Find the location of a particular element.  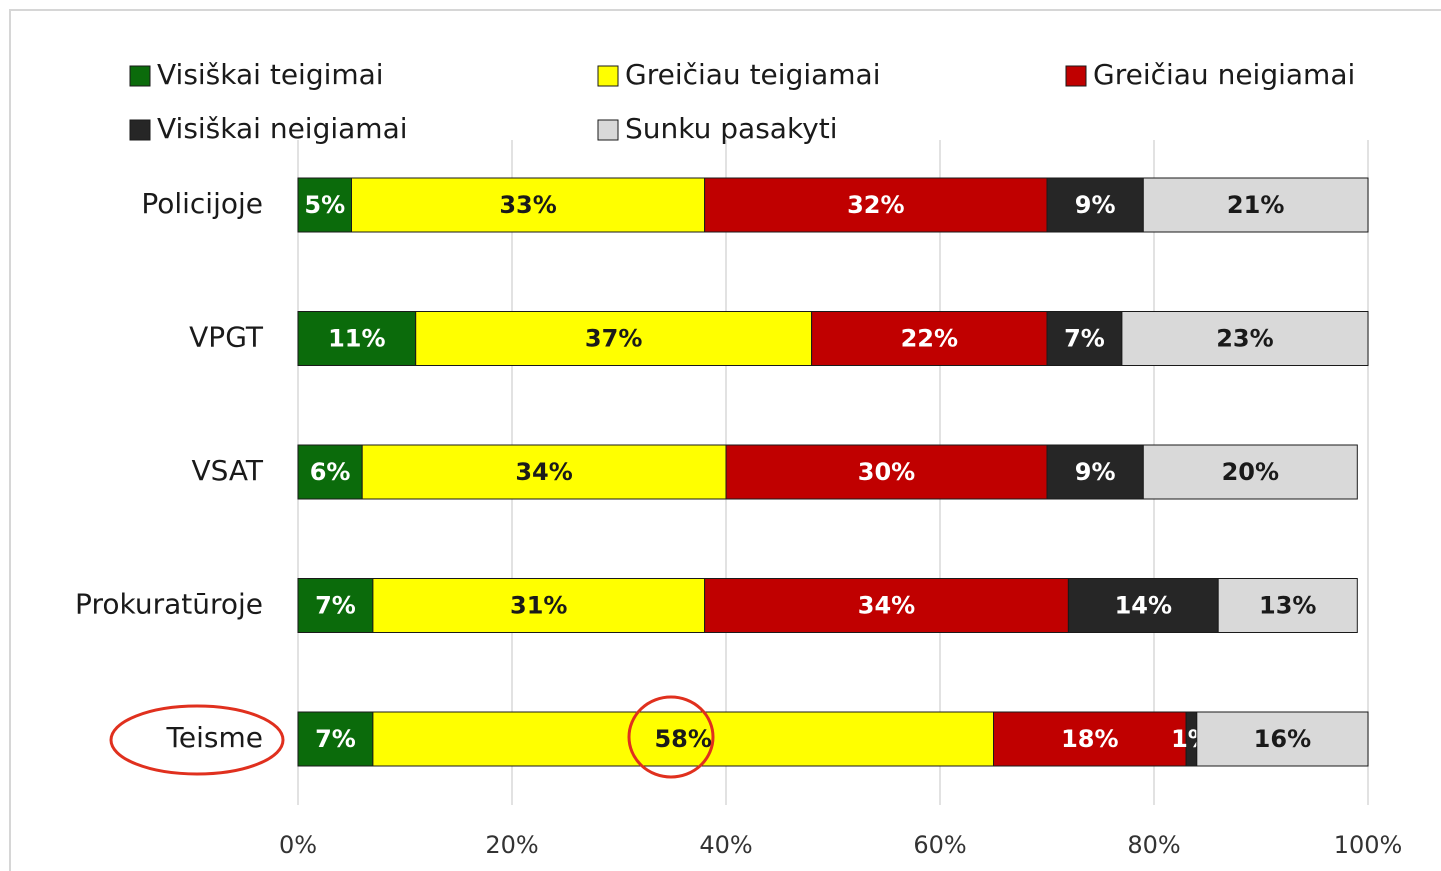

data-label: 18% is located at coordinates (1089, 739).